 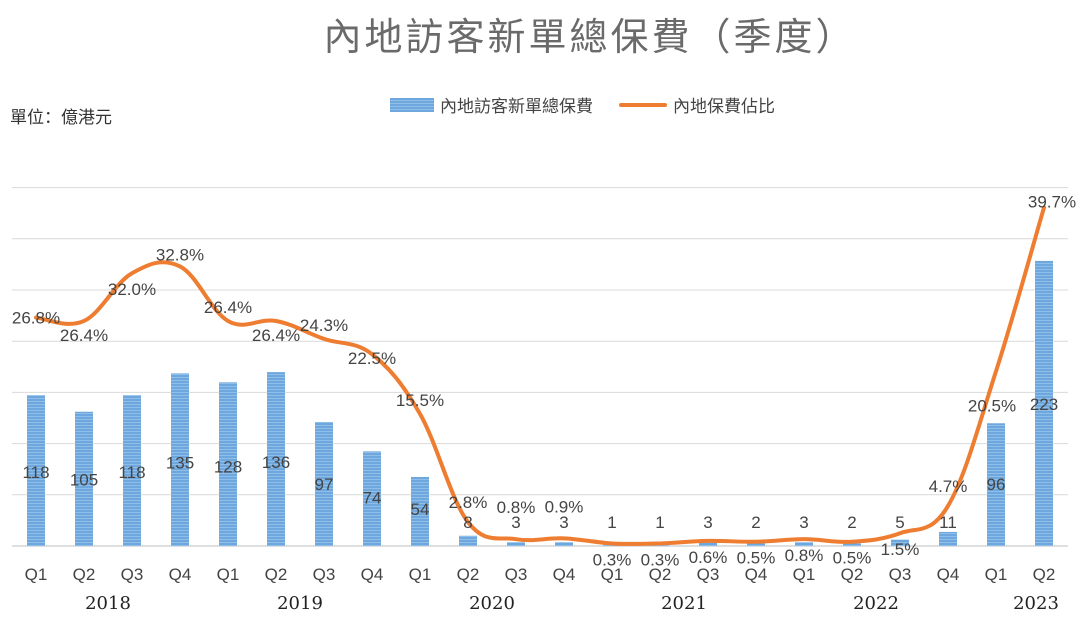 What do you see at coordinates (900, 549) in the screenshot?
I see `line-value-label: 1.5%` at bounding box center [900, 549].